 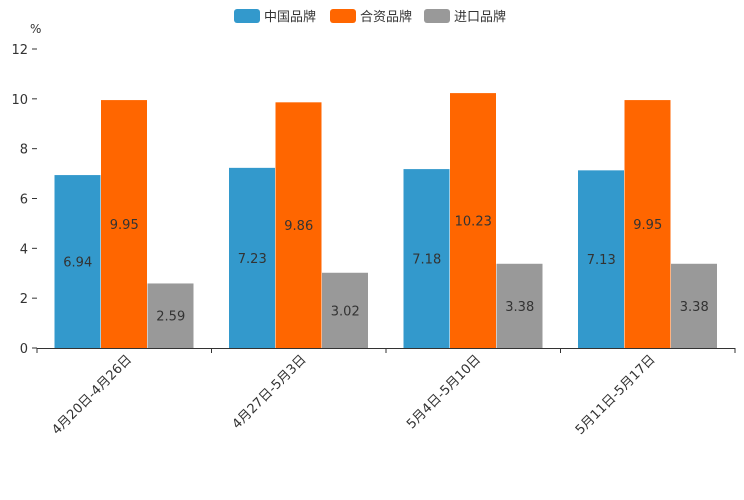 I want to click on x-tick-label: 5月11日-5月17日, so click(x=616, y=395).